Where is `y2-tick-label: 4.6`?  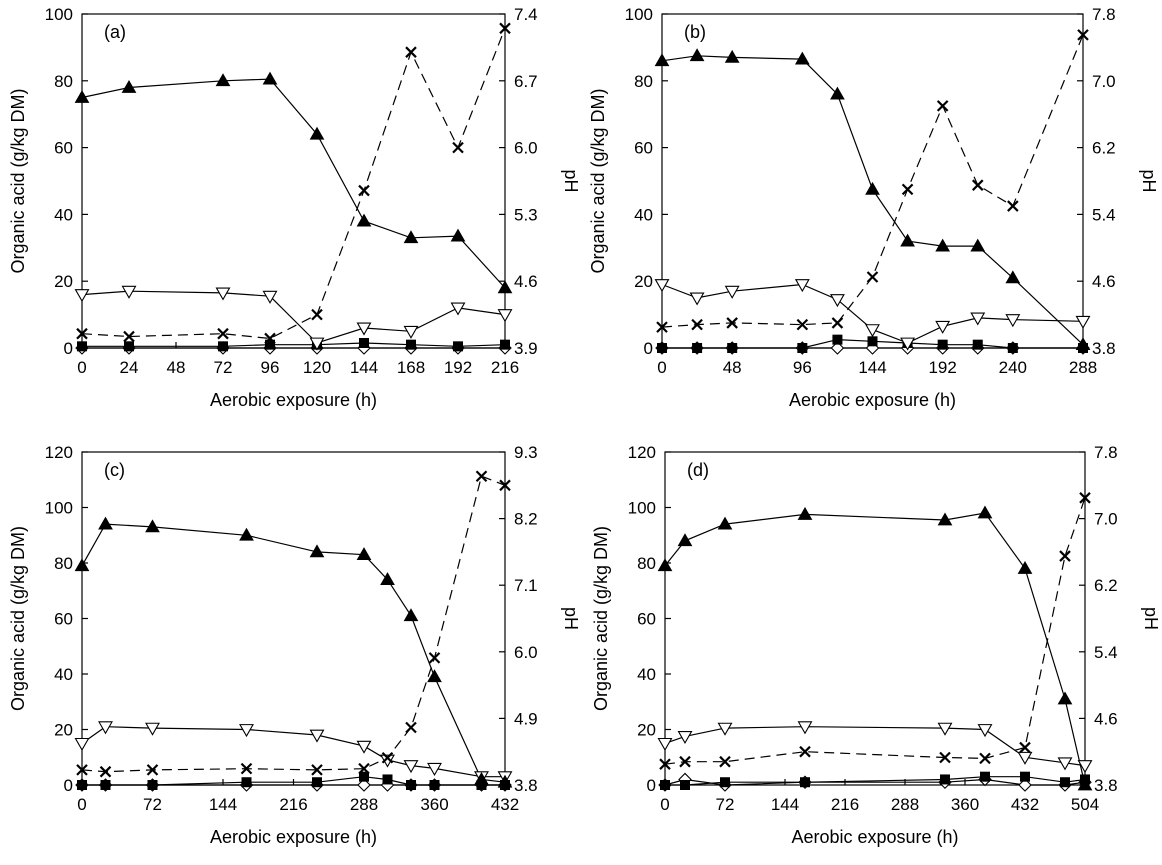 y2-tick-label: 4.6 is located at coordinates (1104, 281).